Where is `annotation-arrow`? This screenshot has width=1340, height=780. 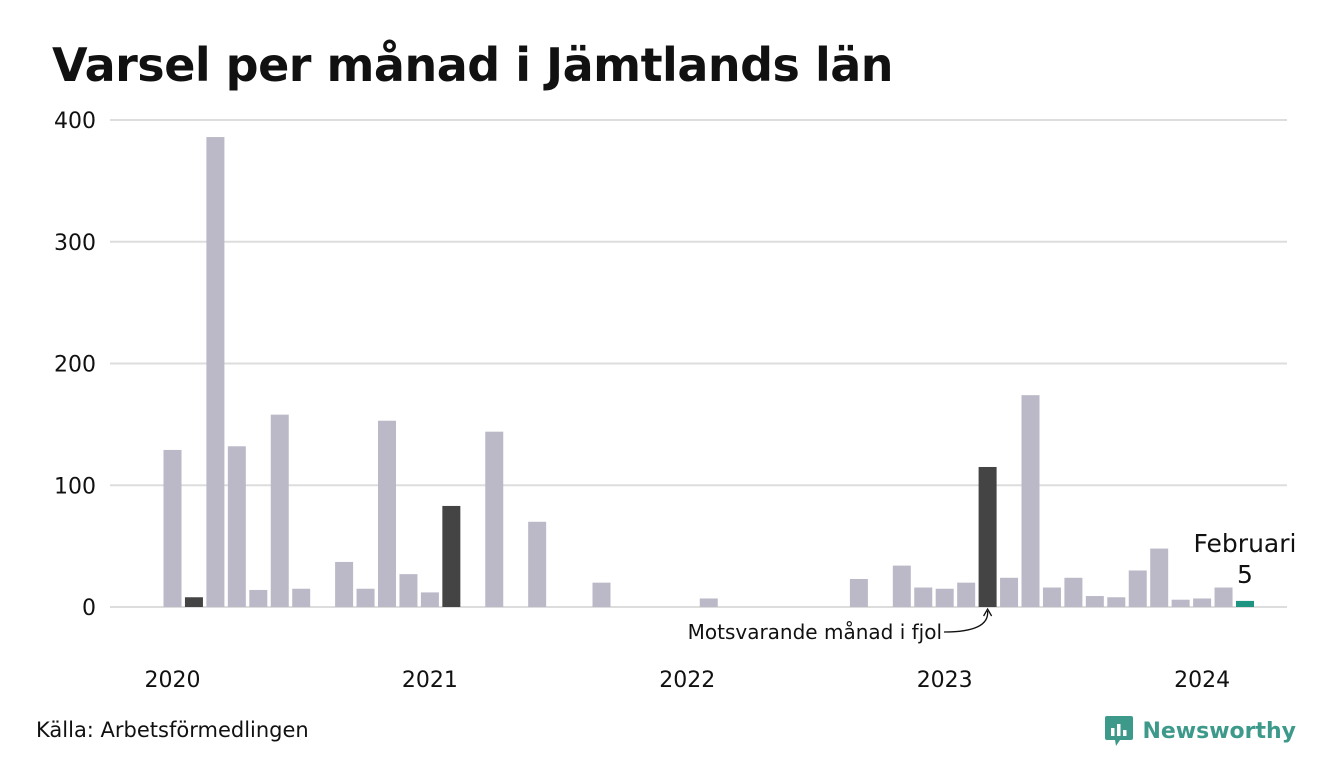 annotation-arrow is located at coordinates (966, 621).